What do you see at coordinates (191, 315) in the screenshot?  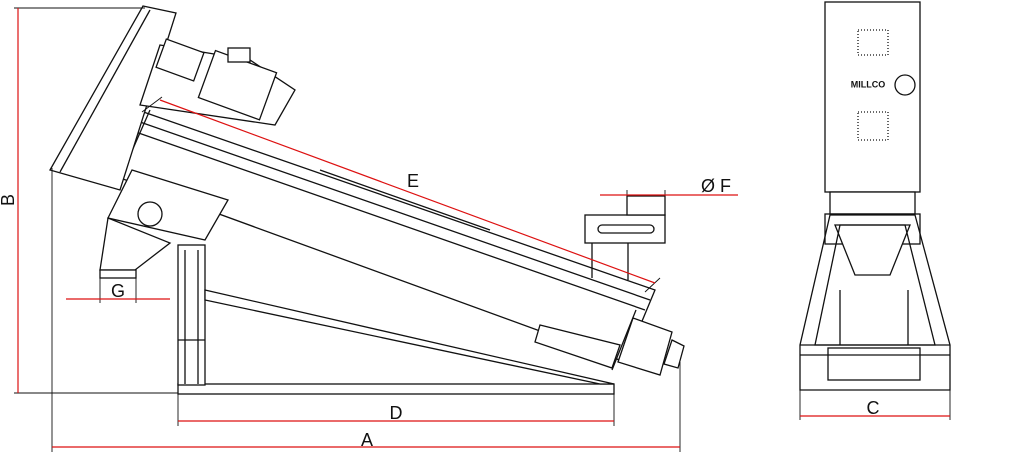 I see `support-leg` at bounding box center [191, 315].